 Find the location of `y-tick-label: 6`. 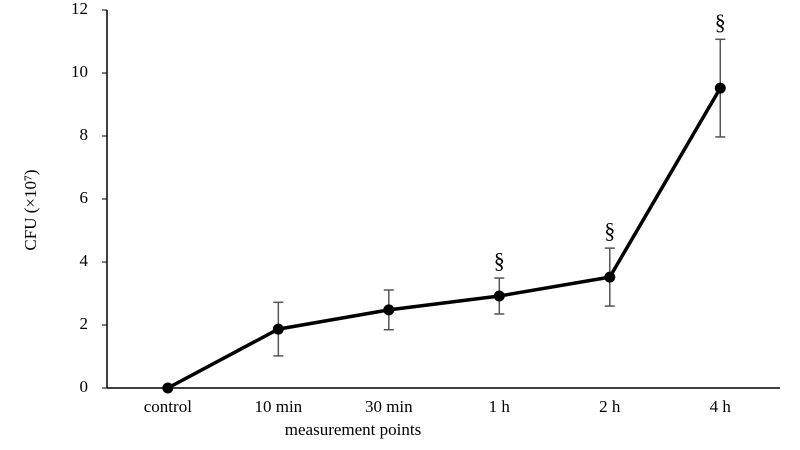

y-tick-label: 6 is located at coordinates (84, 197).